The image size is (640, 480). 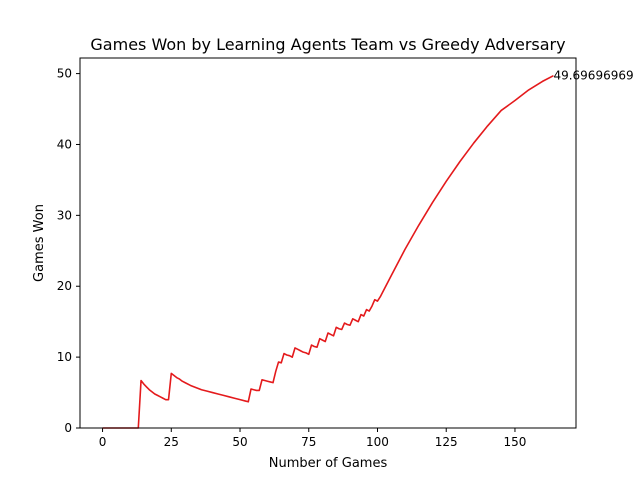 I want to click on x-axis-label: Number of Games, so click(x=328, y=463).